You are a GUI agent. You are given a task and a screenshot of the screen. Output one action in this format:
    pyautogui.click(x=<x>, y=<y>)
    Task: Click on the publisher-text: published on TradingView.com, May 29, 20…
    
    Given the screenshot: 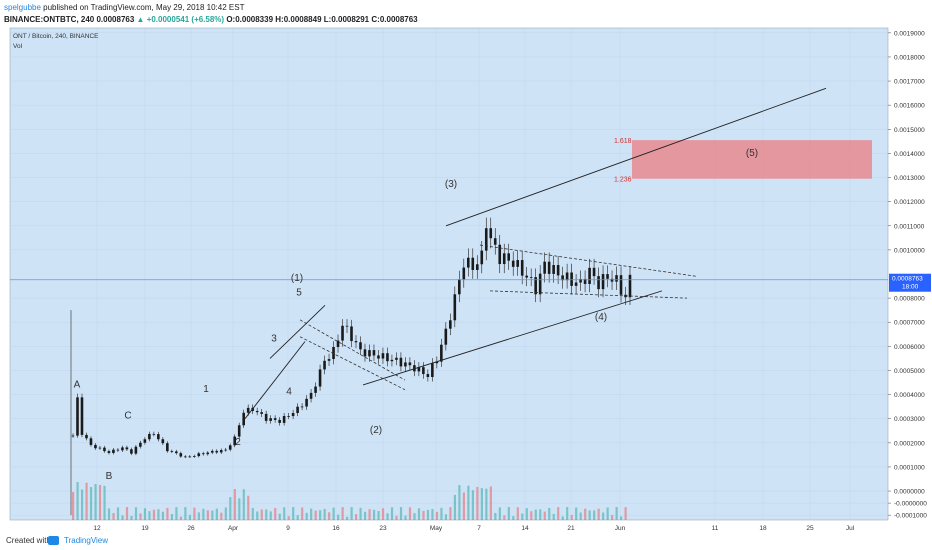 What is the action you would take?
    pyautogui.click(x=142, y=7)
    